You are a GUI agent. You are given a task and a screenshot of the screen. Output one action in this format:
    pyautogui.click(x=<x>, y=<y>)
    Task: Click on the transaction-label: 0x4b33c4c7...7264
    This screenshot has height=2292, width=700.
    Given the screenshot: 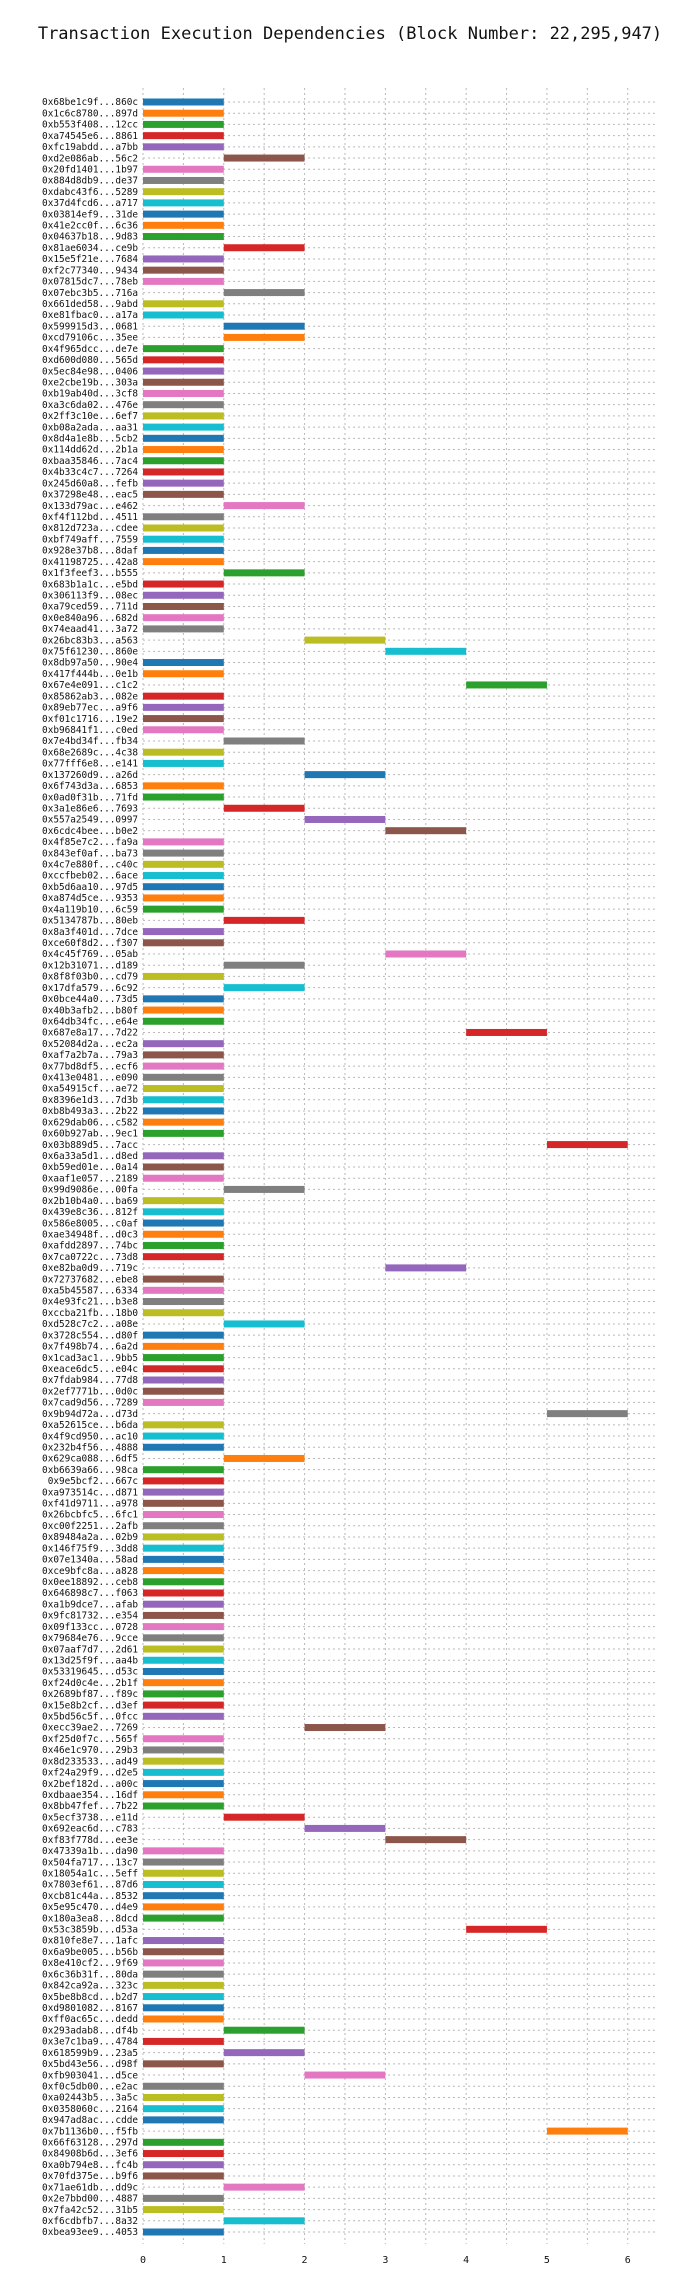 What is the action you would take?
    pyautogui.click(x=90, y=472)
    